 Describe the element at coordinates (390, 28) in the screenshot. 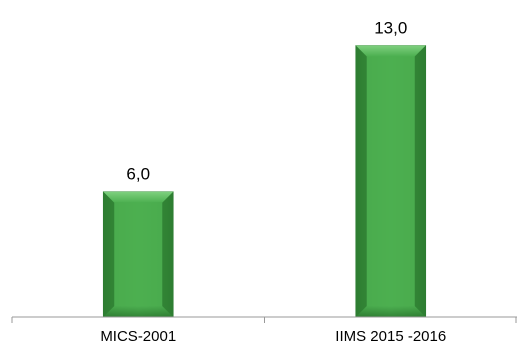

I see `data-label-2: 13,0` at that location.